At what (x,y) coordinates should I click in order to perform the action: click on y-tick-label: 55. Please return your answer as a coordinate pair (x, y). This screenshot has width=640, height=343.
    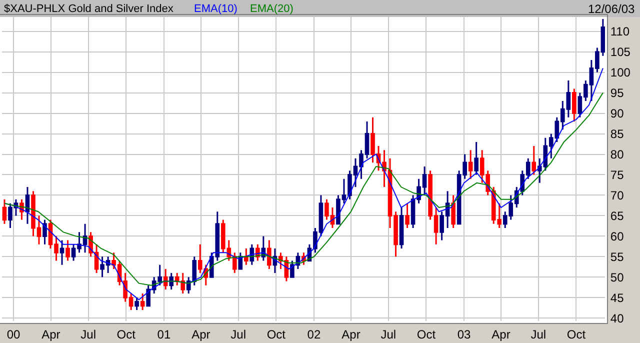
    Looking at the image, I should click on (617, 257).